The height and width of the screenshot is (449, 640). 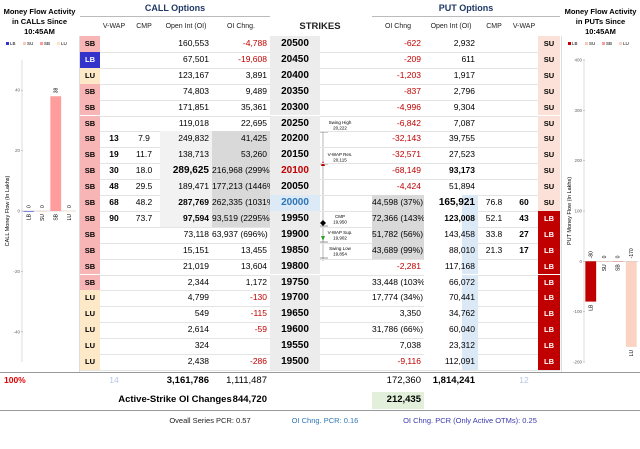 What do you see at coordinates (340, 254) in the screenshot?
I see `level-value: 19,854` at bounding box center [340, 254].